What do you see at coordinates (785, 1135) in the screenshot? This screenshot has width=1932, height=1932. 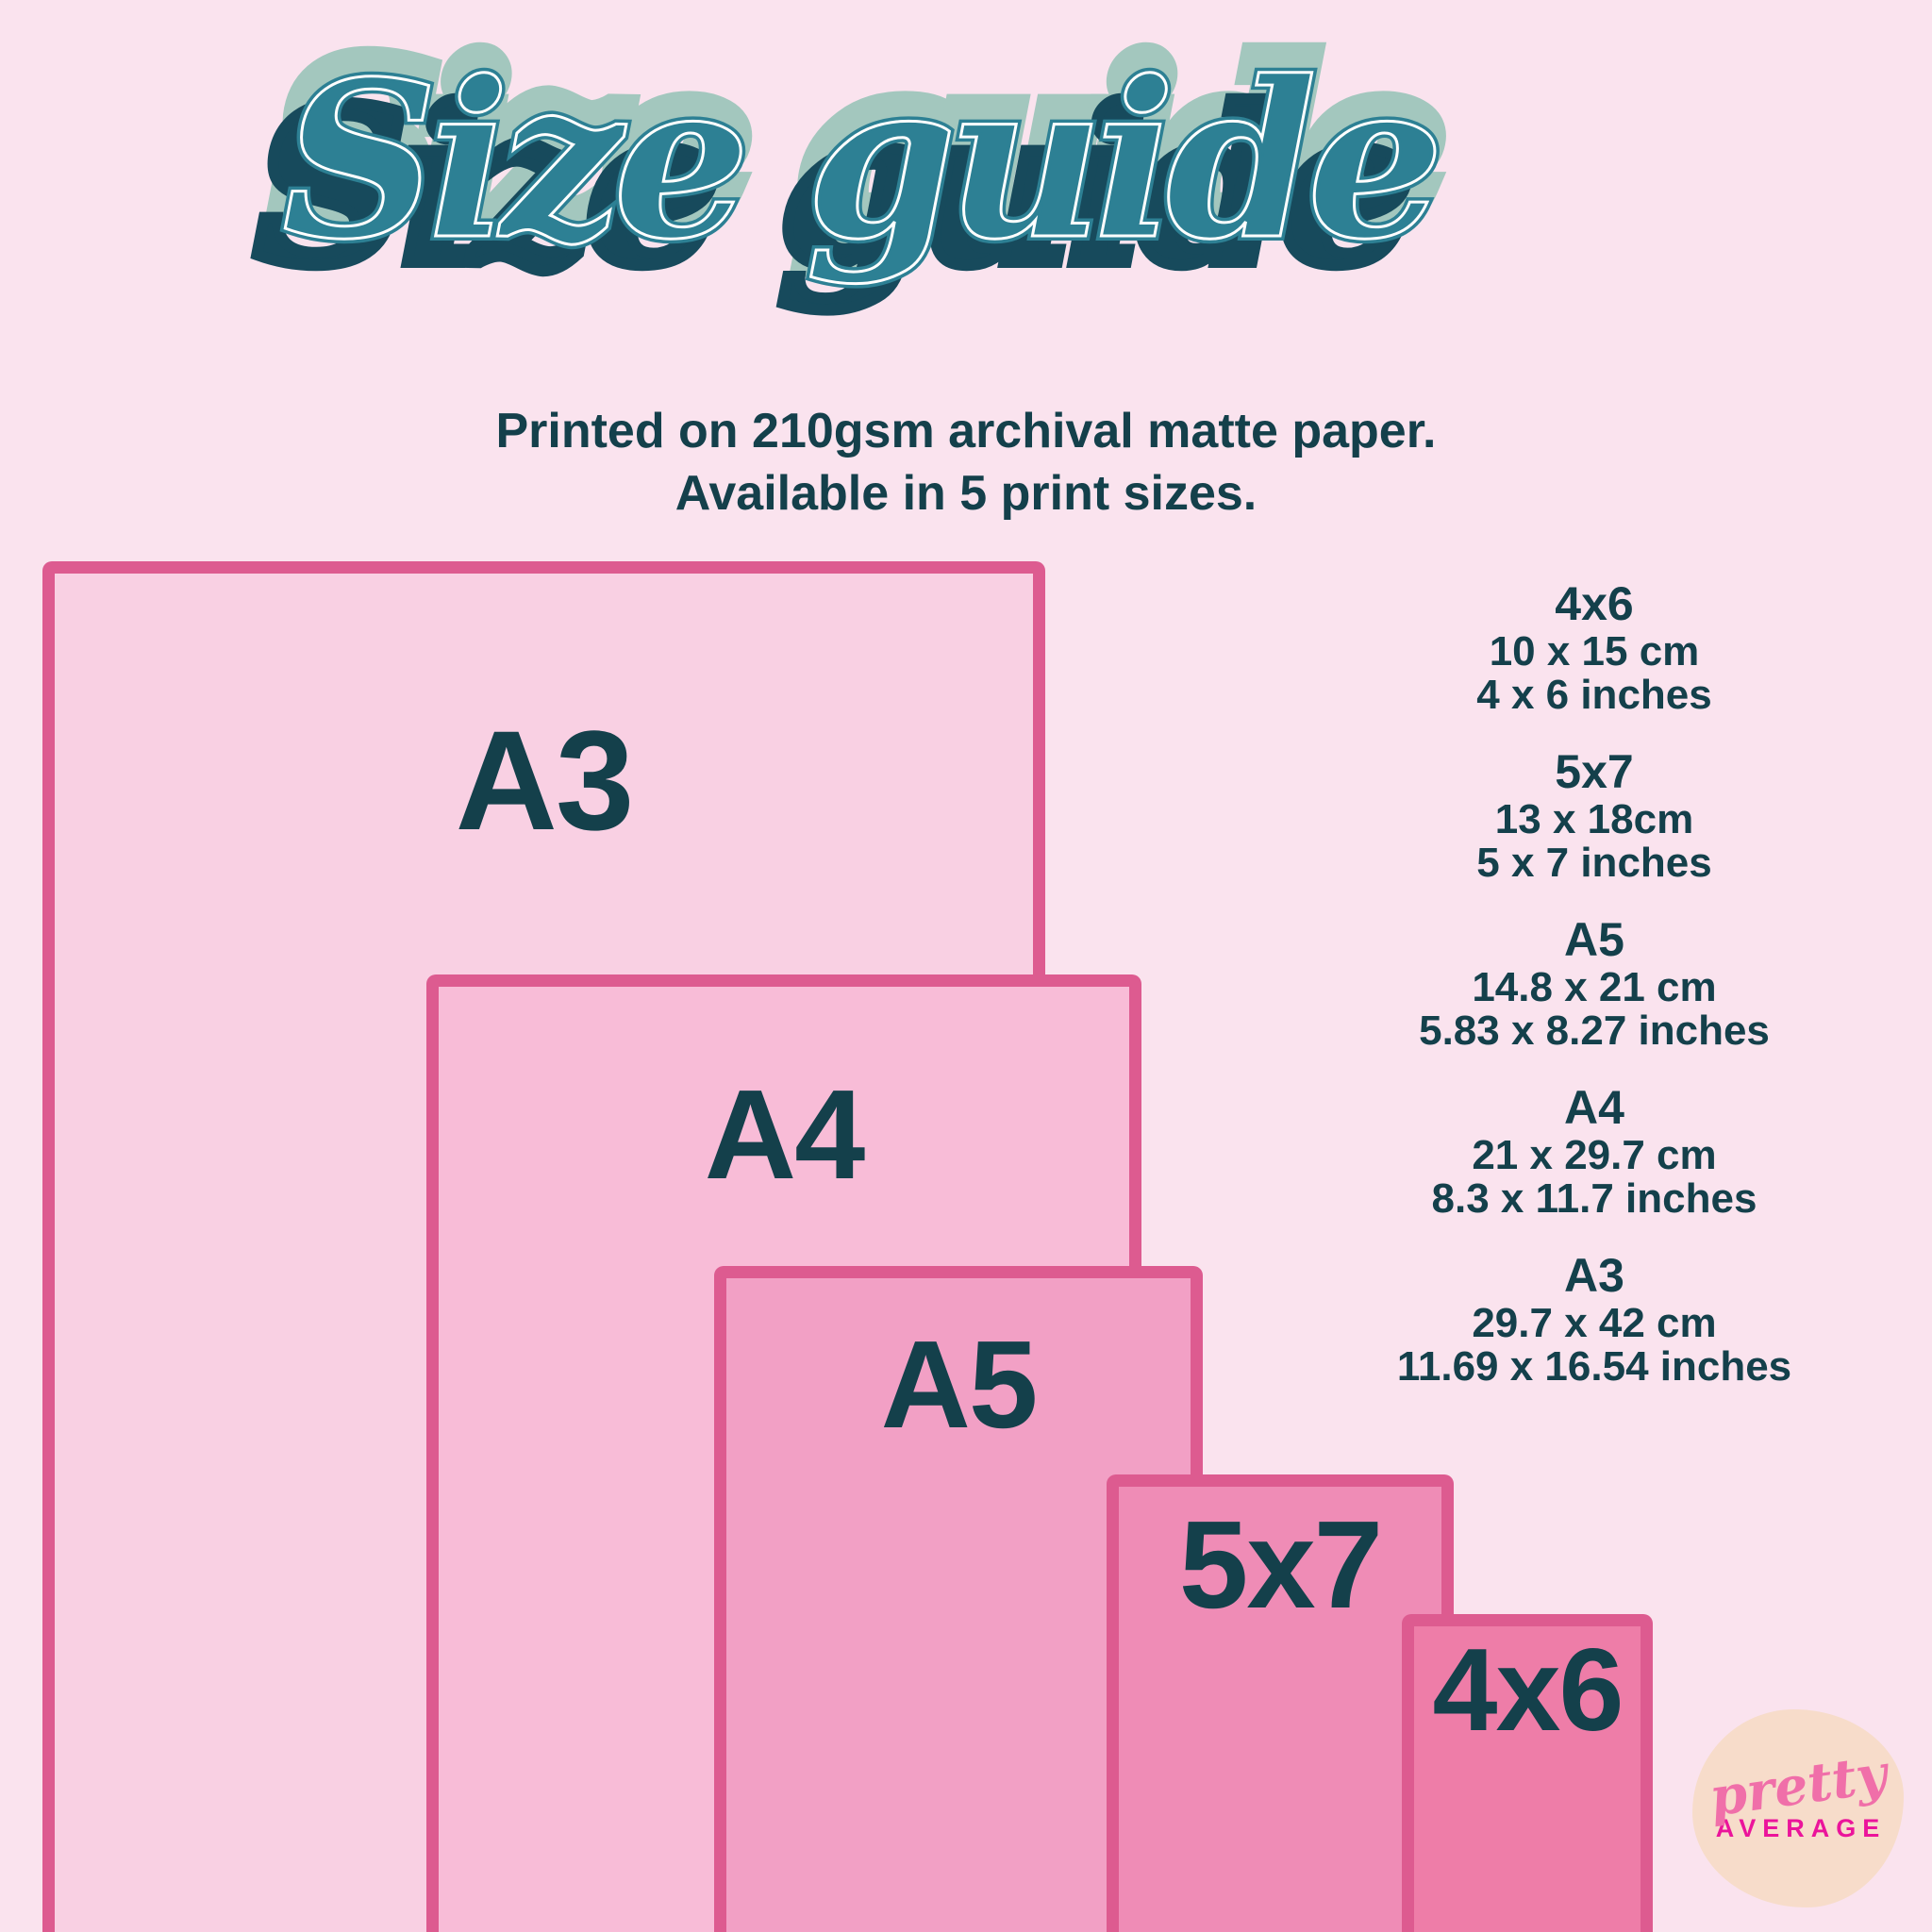 I see `size-rect-a4-label: A4` at bounding box center [785, 1135].